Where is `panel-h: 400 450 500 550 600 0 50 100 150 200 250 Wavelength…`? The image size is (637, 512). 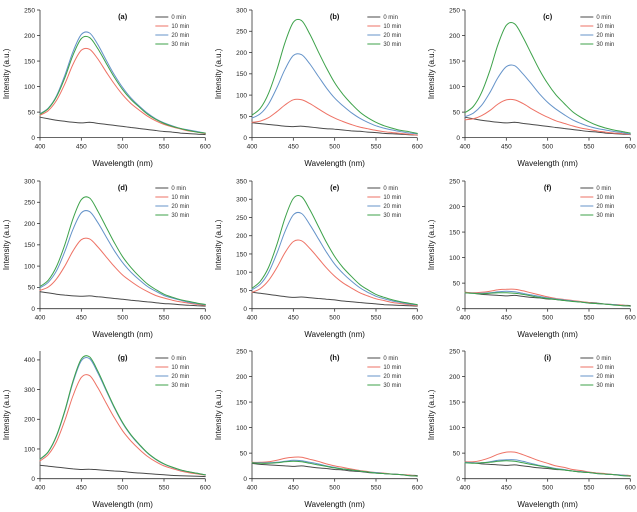
panel-h: 400 450 500 550 600 0 50 100 150 200 250 Wavelength… is located at coordinates (318, 426).